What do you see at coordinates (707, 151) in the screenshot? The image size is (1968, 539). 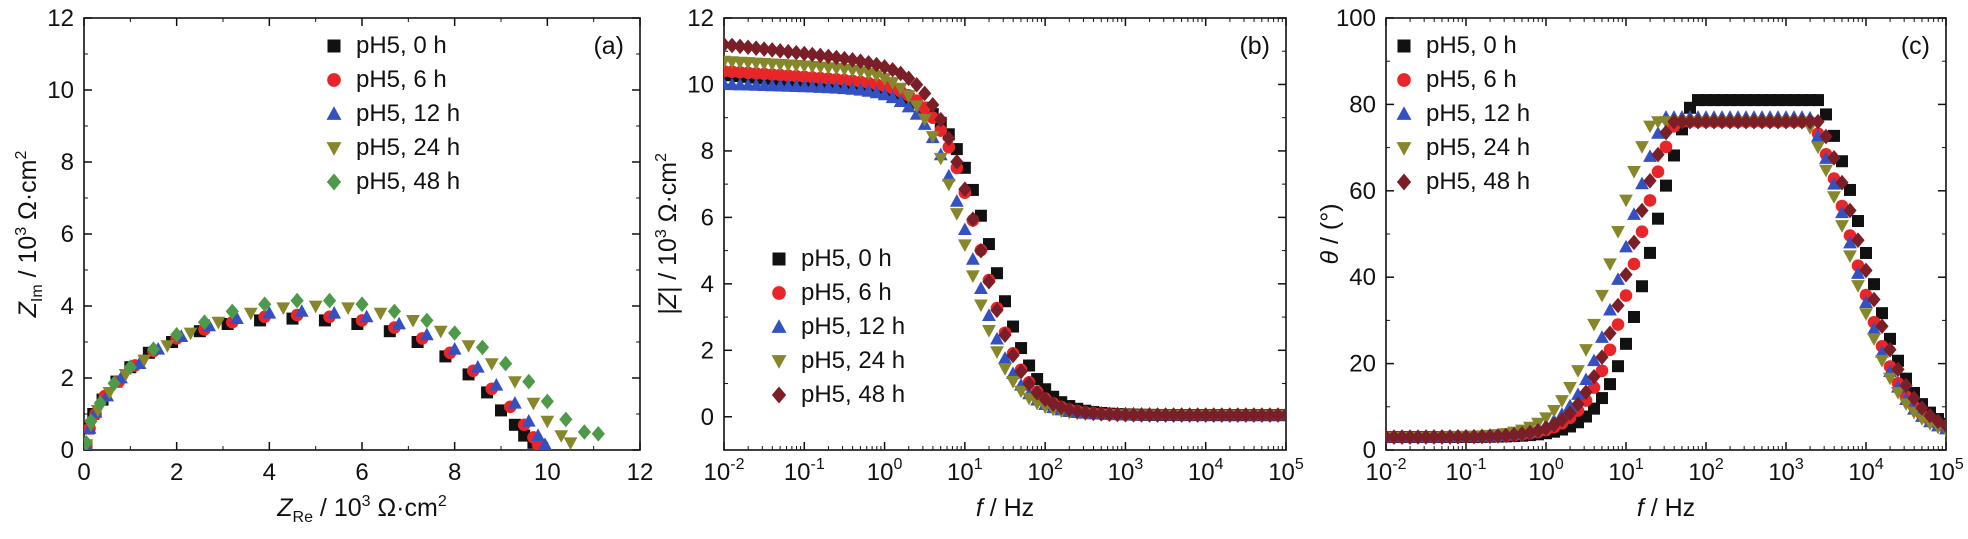 I see `y-tick-label: 8` at bounding box center [707, 151].